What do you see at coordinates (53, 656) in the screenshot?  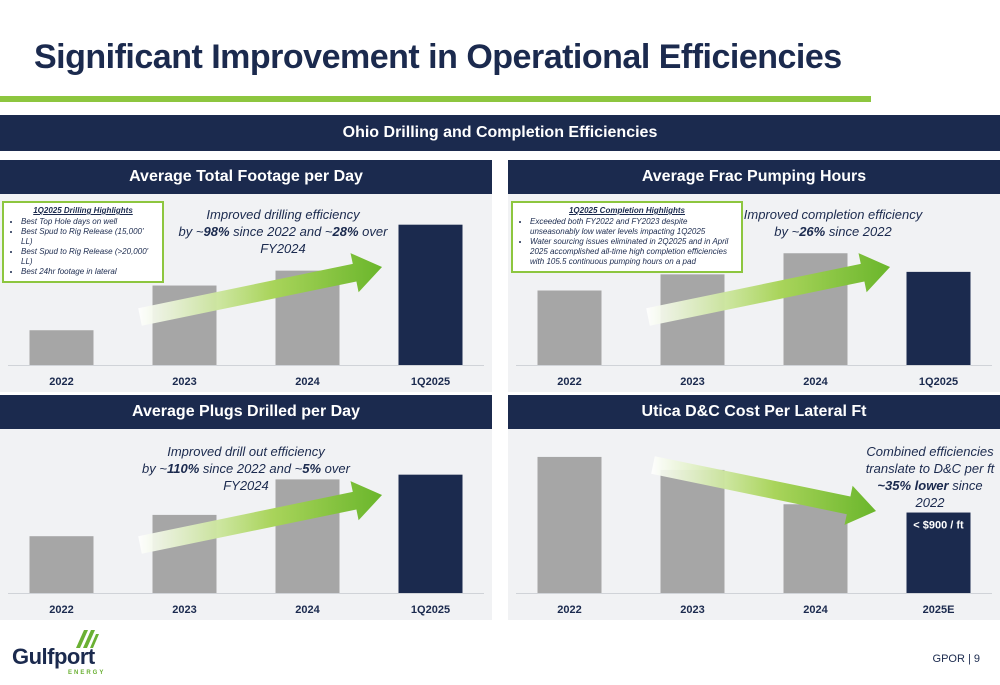 I see `logo-wordmark: Gulfport` at bounding box center [53, 656].